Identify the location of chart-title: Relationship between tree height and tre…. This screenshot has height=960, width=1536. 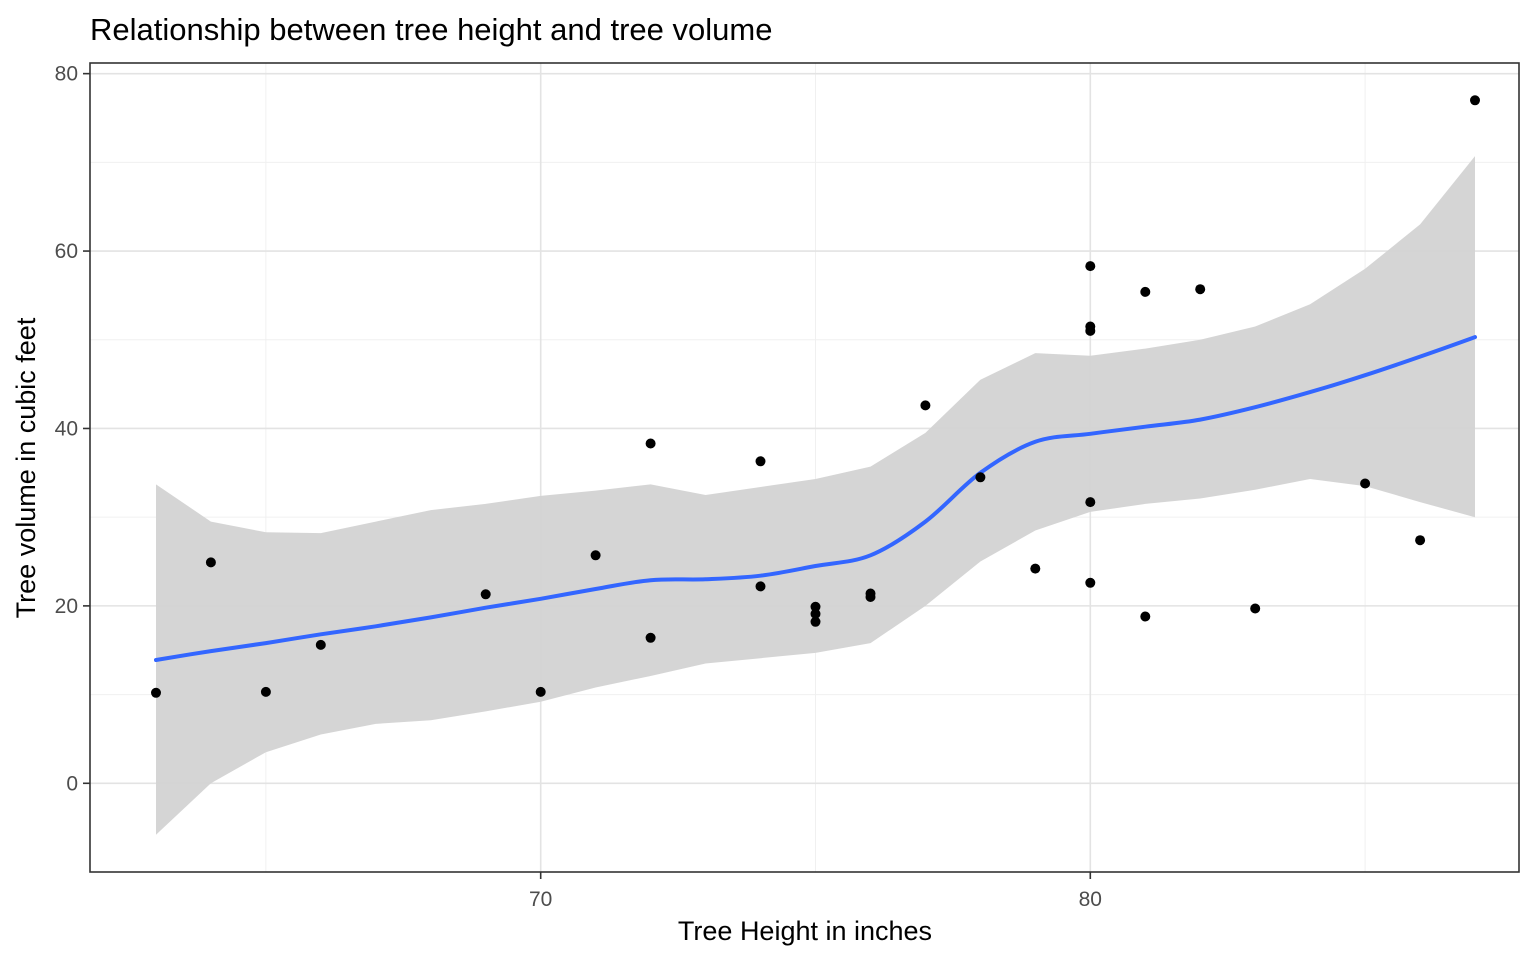
(431, 29).